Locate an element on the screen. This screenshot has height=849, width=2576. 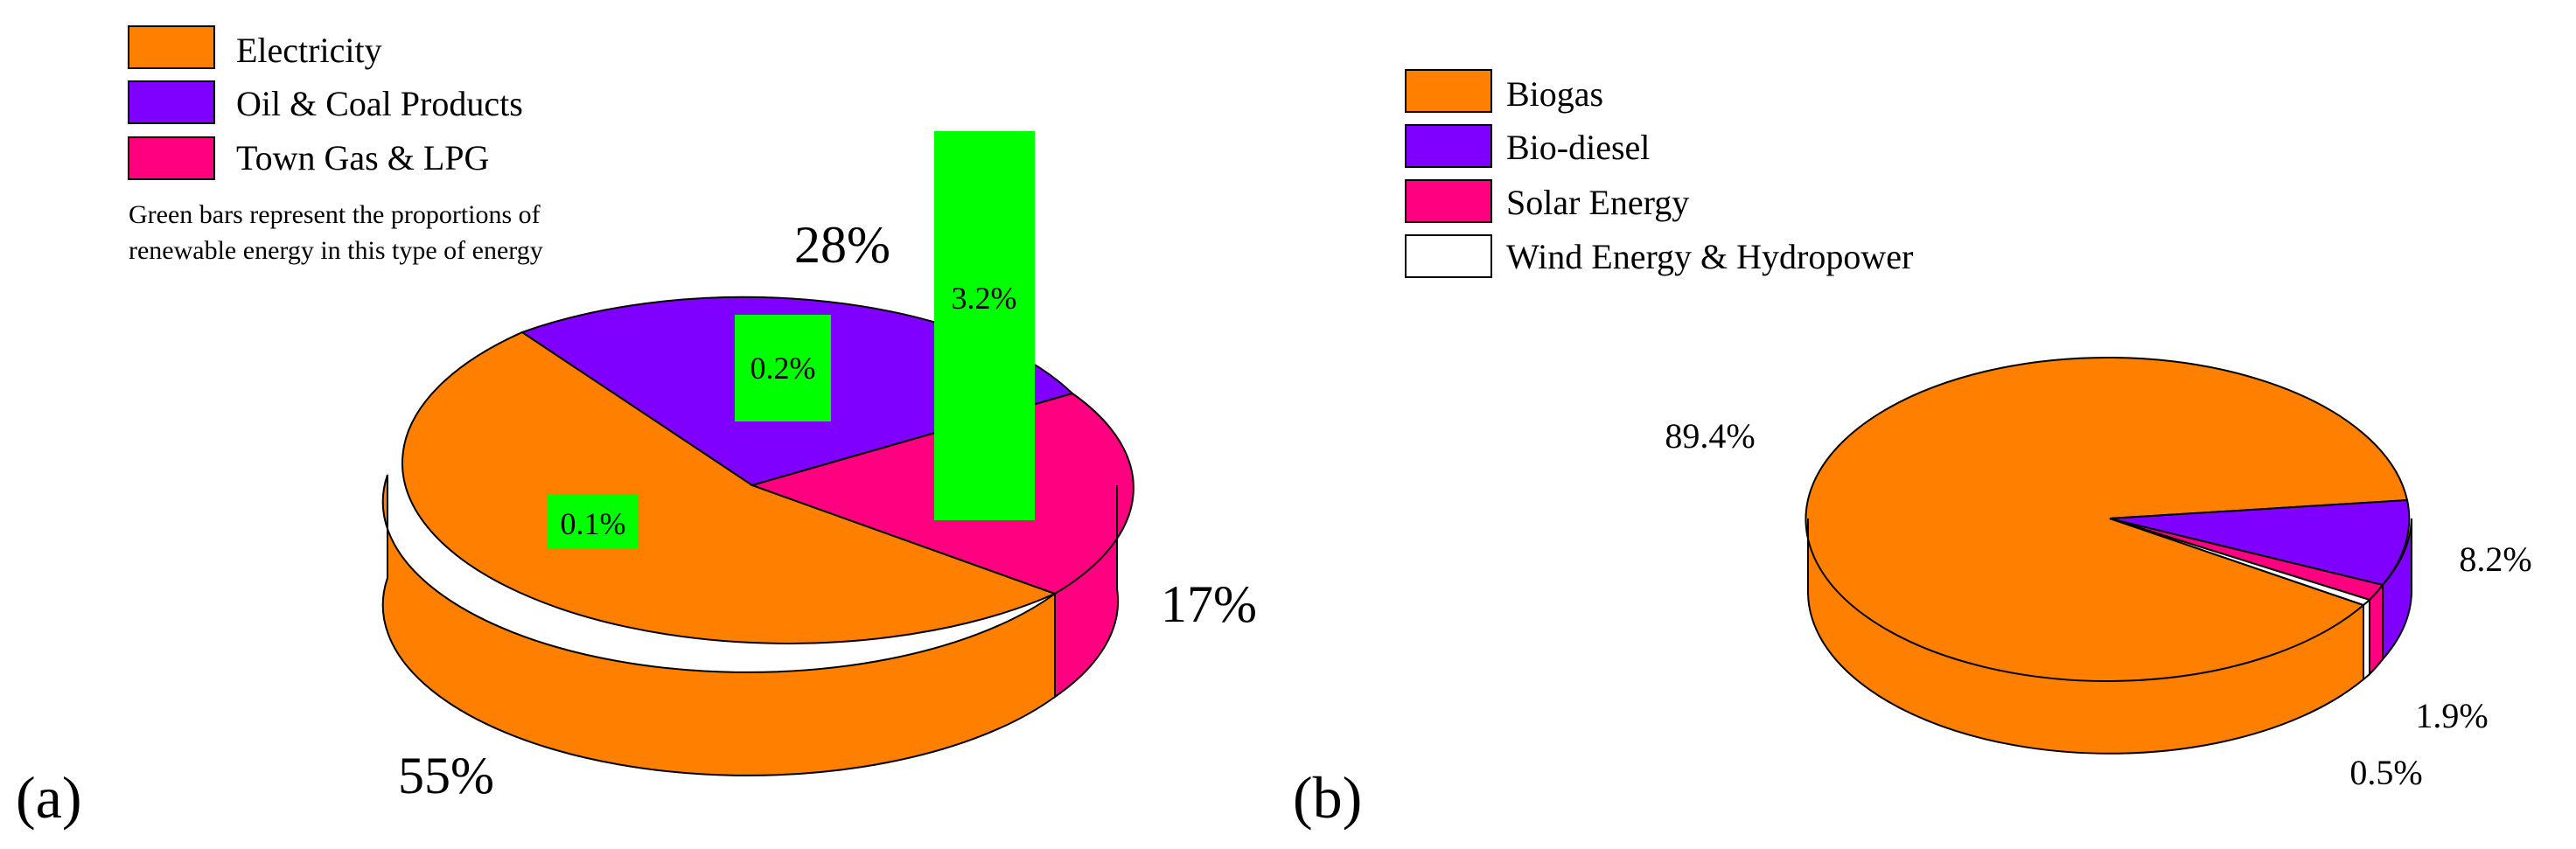
legend-label-wind-hydro: Wind Energy & Hydropower is located at coordinates (1709, 256).